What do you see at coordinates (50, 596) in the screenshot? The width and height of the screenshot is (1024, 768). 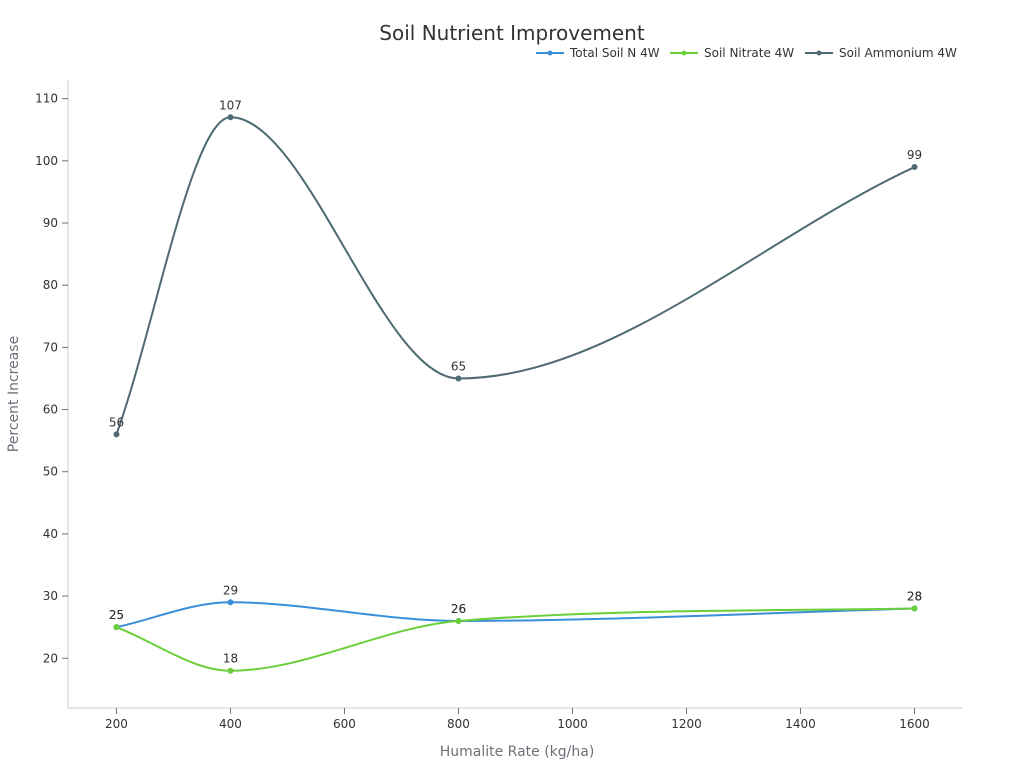 I see `y-tick-label: 30` at bounding box center [50, 596].